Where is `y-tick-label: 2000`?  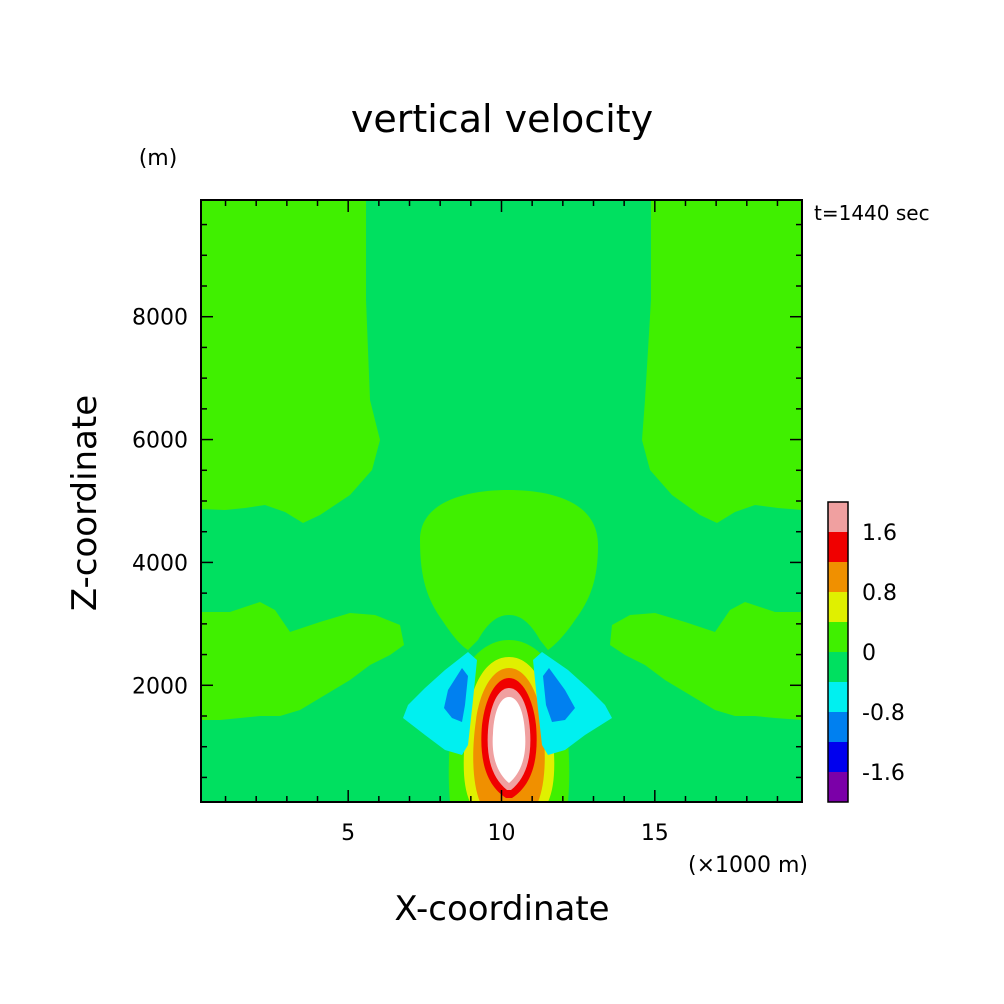
y-tick-label: 2000 is located at coordinates (160, 686).